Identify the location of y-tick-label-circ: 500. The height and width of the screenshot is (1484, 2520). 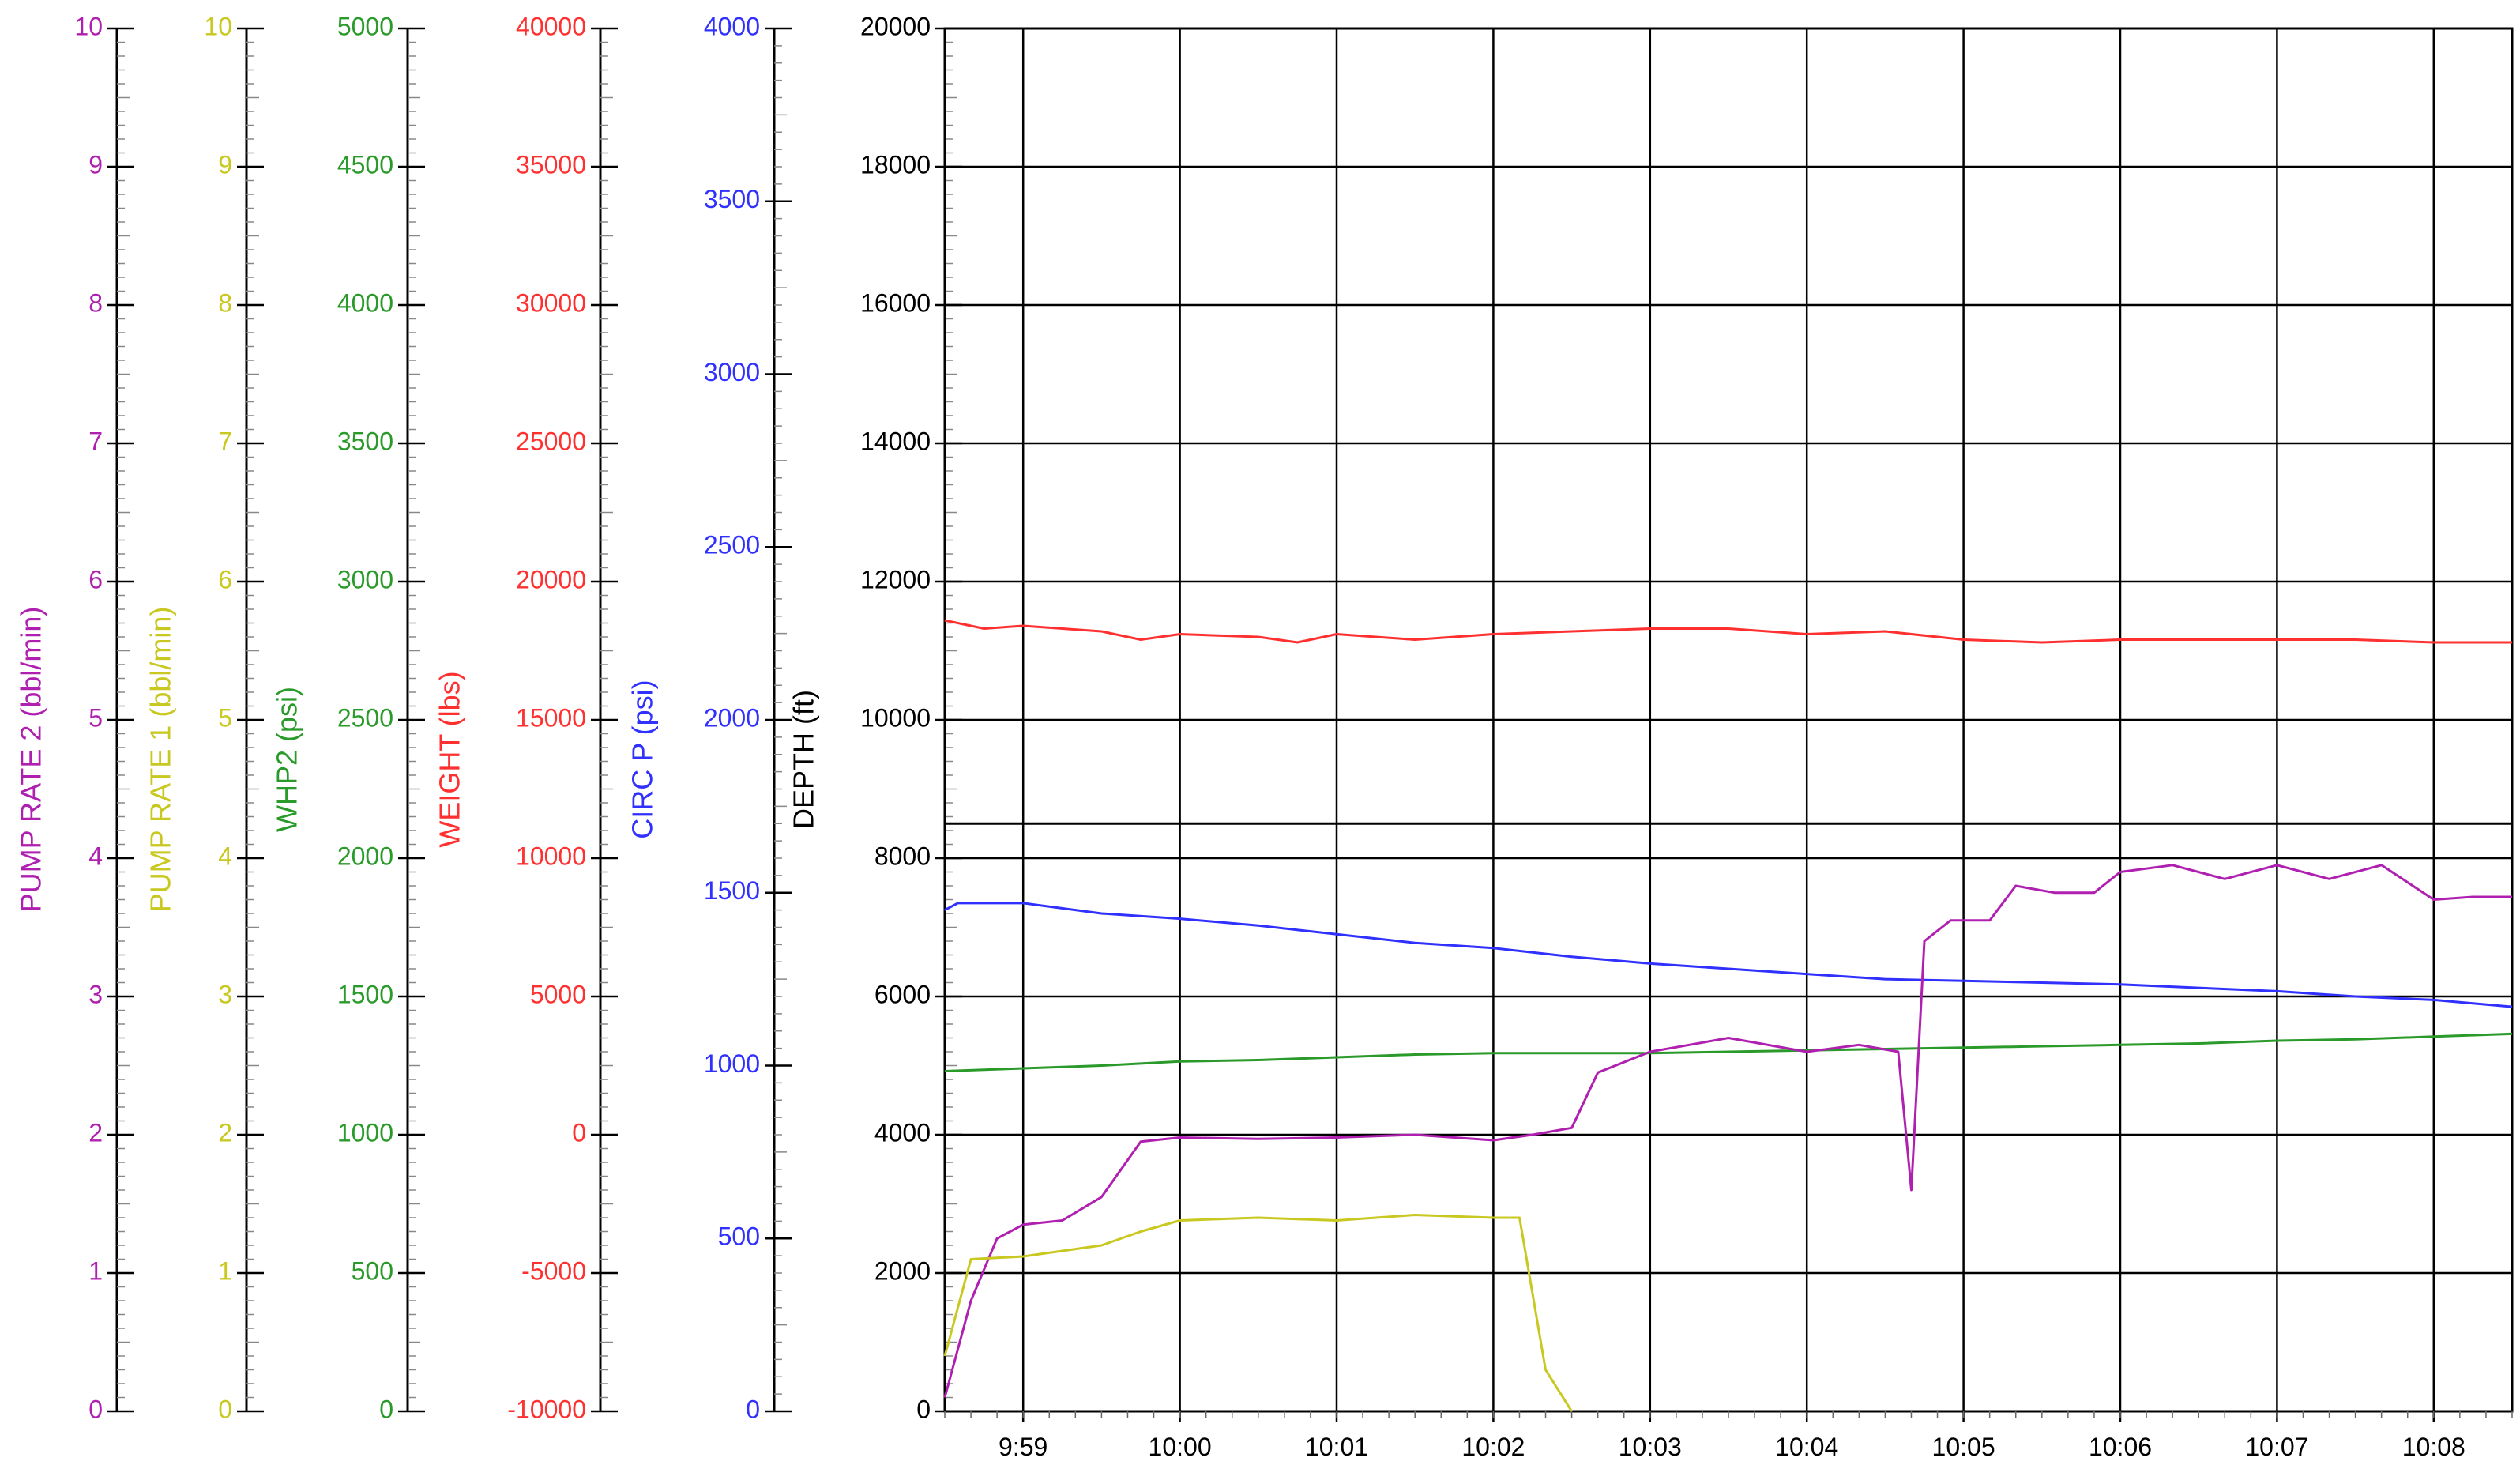
(739, 1236).